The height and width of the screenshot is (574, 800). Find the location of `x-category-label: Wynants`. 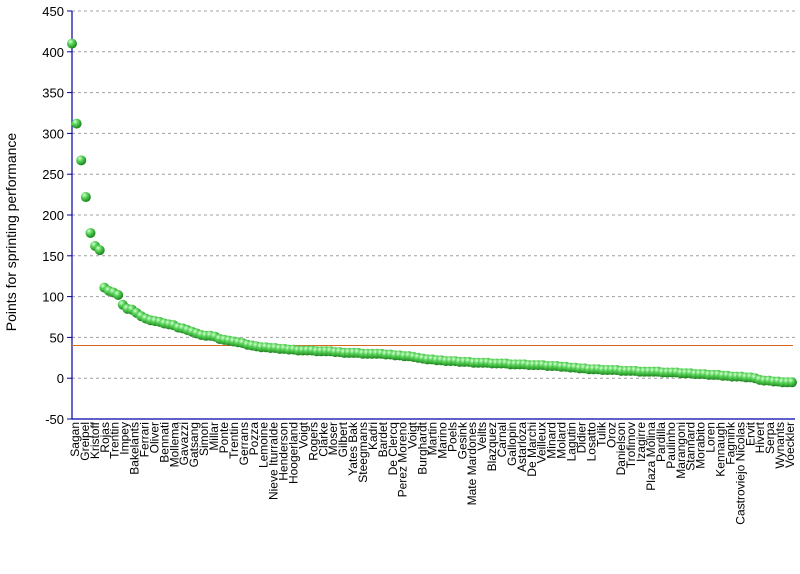

x-category-label: Wynants is located at coordinates (780, 445).